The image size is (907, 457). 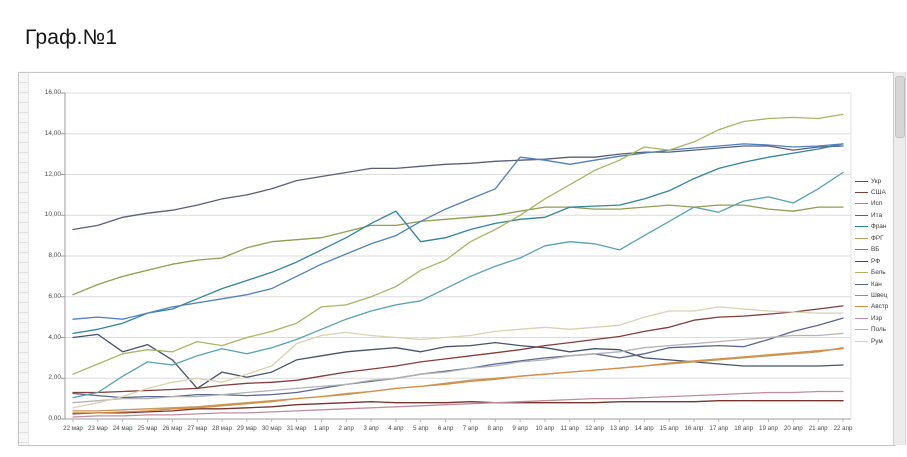 What do you see at coordinates (222, 428) in the screenshot?
I see `x-axis-tick-label: 28 мар` at bounding box center [222, 428].